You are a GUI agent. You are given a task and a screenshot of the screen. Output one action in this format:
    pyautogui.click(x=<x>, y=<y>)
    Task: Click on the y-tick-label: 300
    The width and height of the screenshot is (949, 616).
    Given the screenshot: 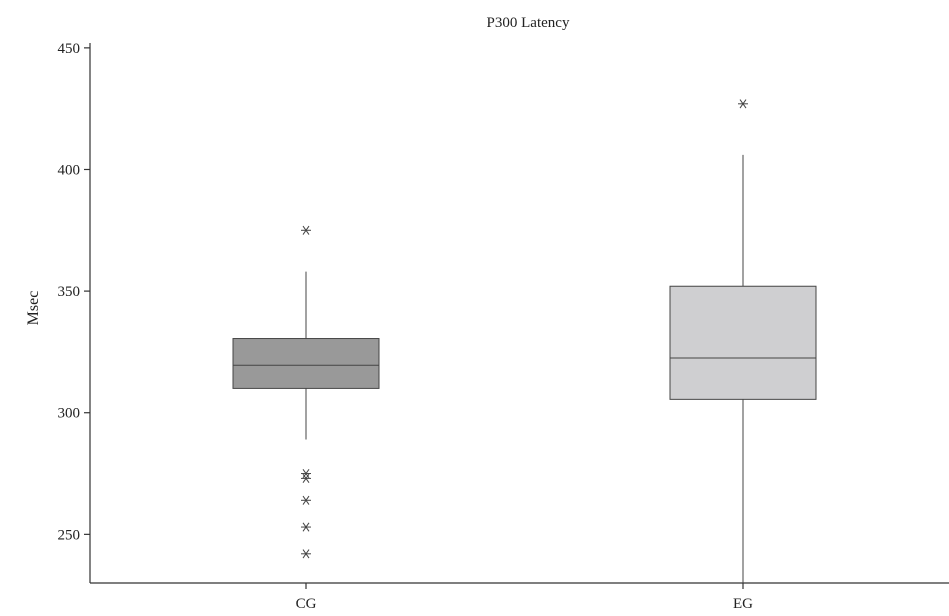 What is the action you would take?
    pyautogui.click(x=69, y=414)
    